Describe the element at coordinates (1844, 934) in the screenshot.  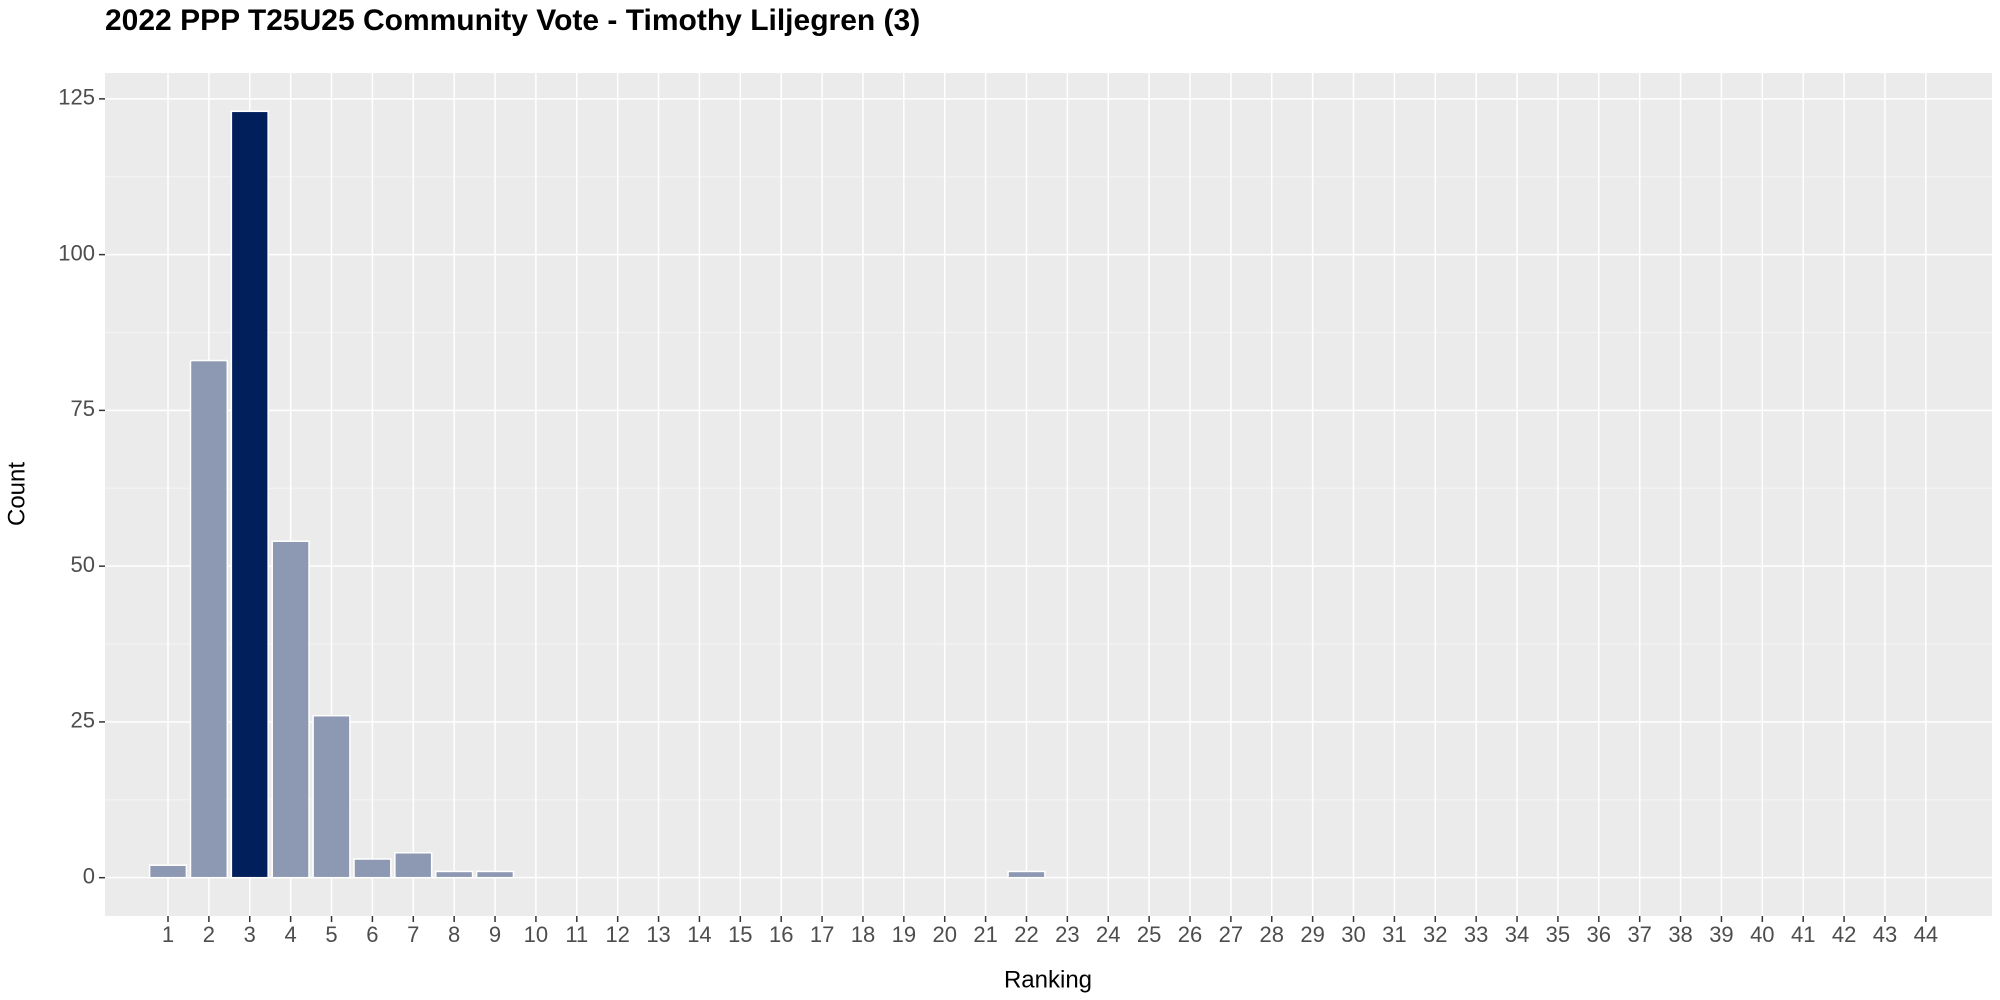
I see `x-tick-label: 42` at that location.